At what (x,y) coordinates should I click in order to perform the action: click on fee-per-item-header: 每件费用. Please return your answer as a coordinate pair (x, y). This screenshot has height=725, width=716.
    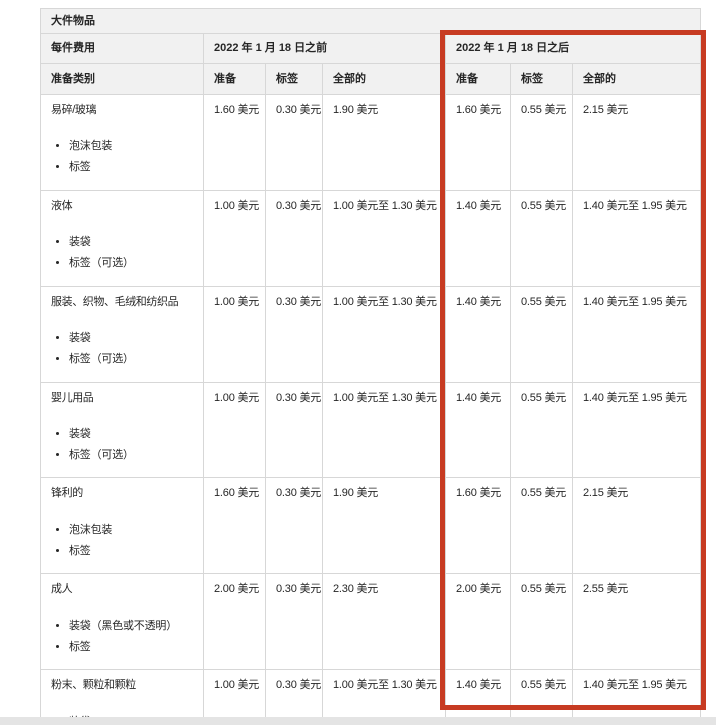
    Looking at the image, I should click on (122, 48).